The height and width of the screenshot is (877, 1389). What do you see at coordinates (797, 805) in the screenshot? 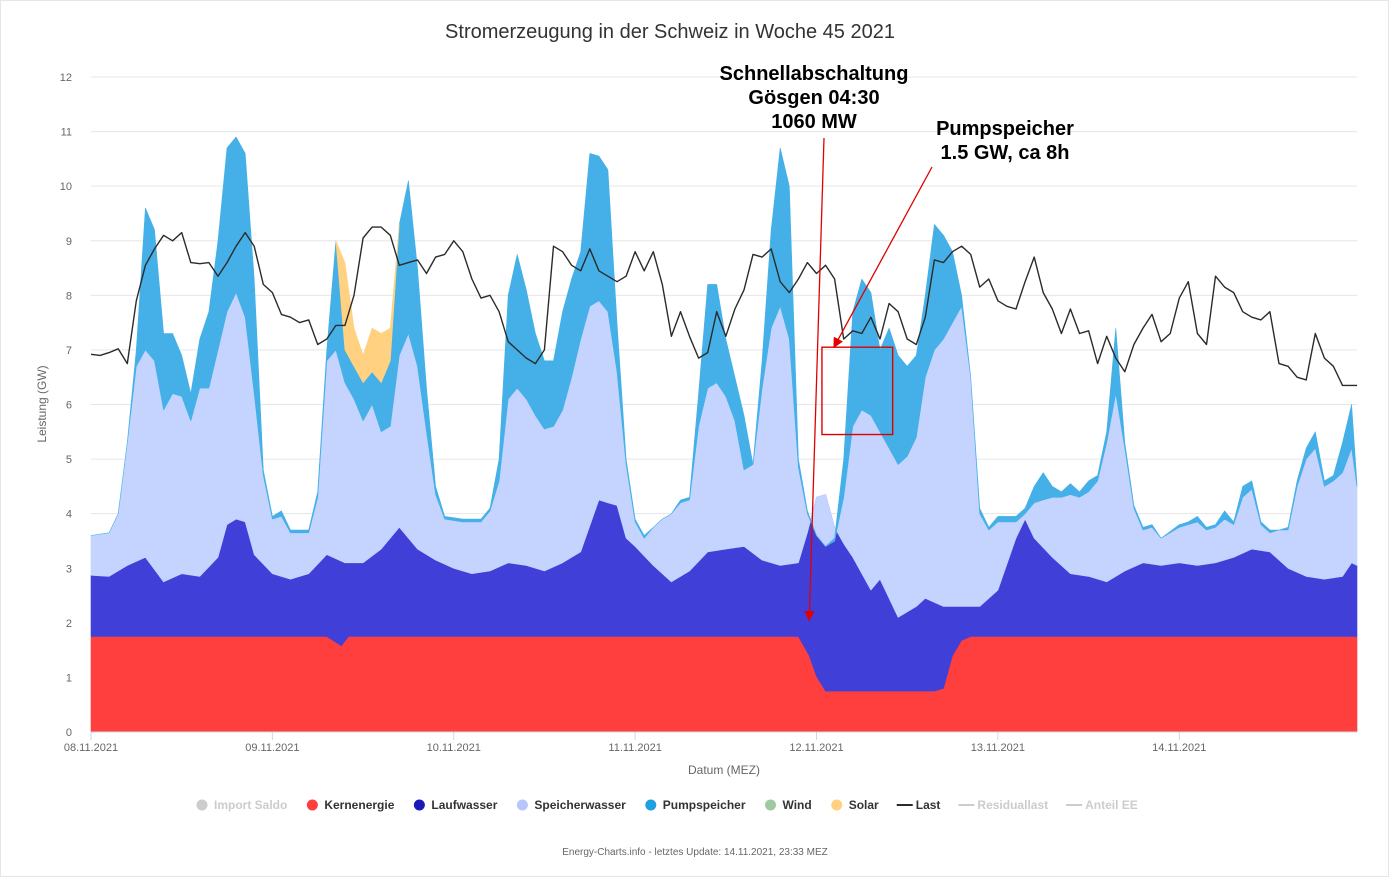
I see `legend-label: Wind` at bounding box center [797, 805].